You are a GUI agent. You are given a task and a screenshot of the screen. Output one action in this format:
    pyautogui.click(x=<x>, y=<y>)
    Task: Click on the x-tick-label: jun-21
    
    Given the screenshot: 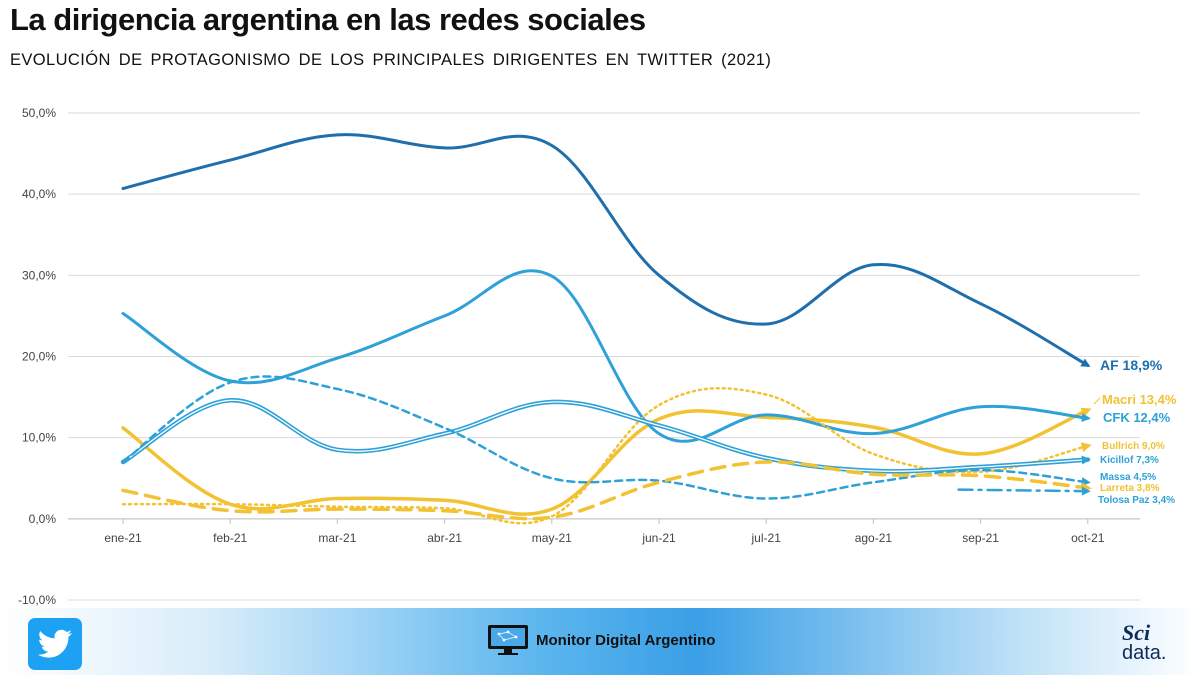 What is the action you would take?
    pyautogui.click(x=658, y=538)
    